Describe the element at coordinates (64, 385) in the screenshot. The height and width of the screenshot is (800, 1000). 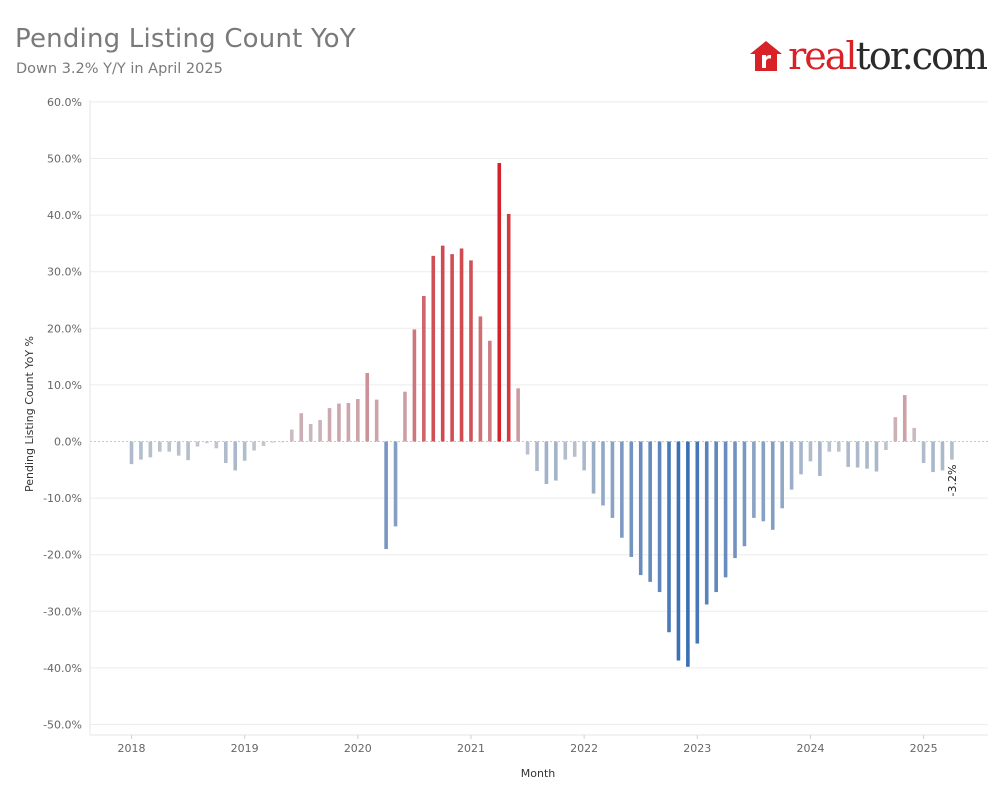
I see `y-tick-label: 10.0%` at that location.